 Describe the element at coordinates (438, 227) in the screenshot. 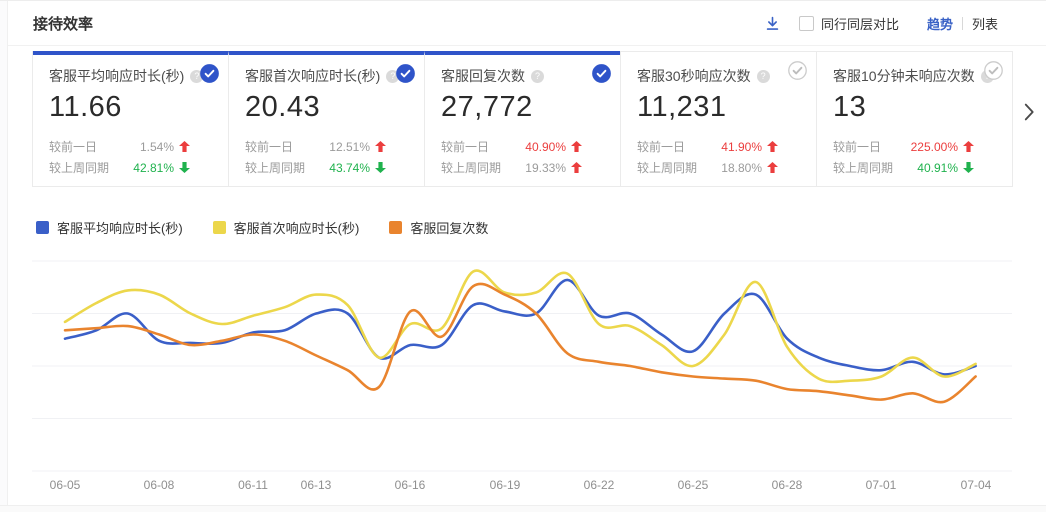

I see `legend-item: 客服回复次数` at that location.